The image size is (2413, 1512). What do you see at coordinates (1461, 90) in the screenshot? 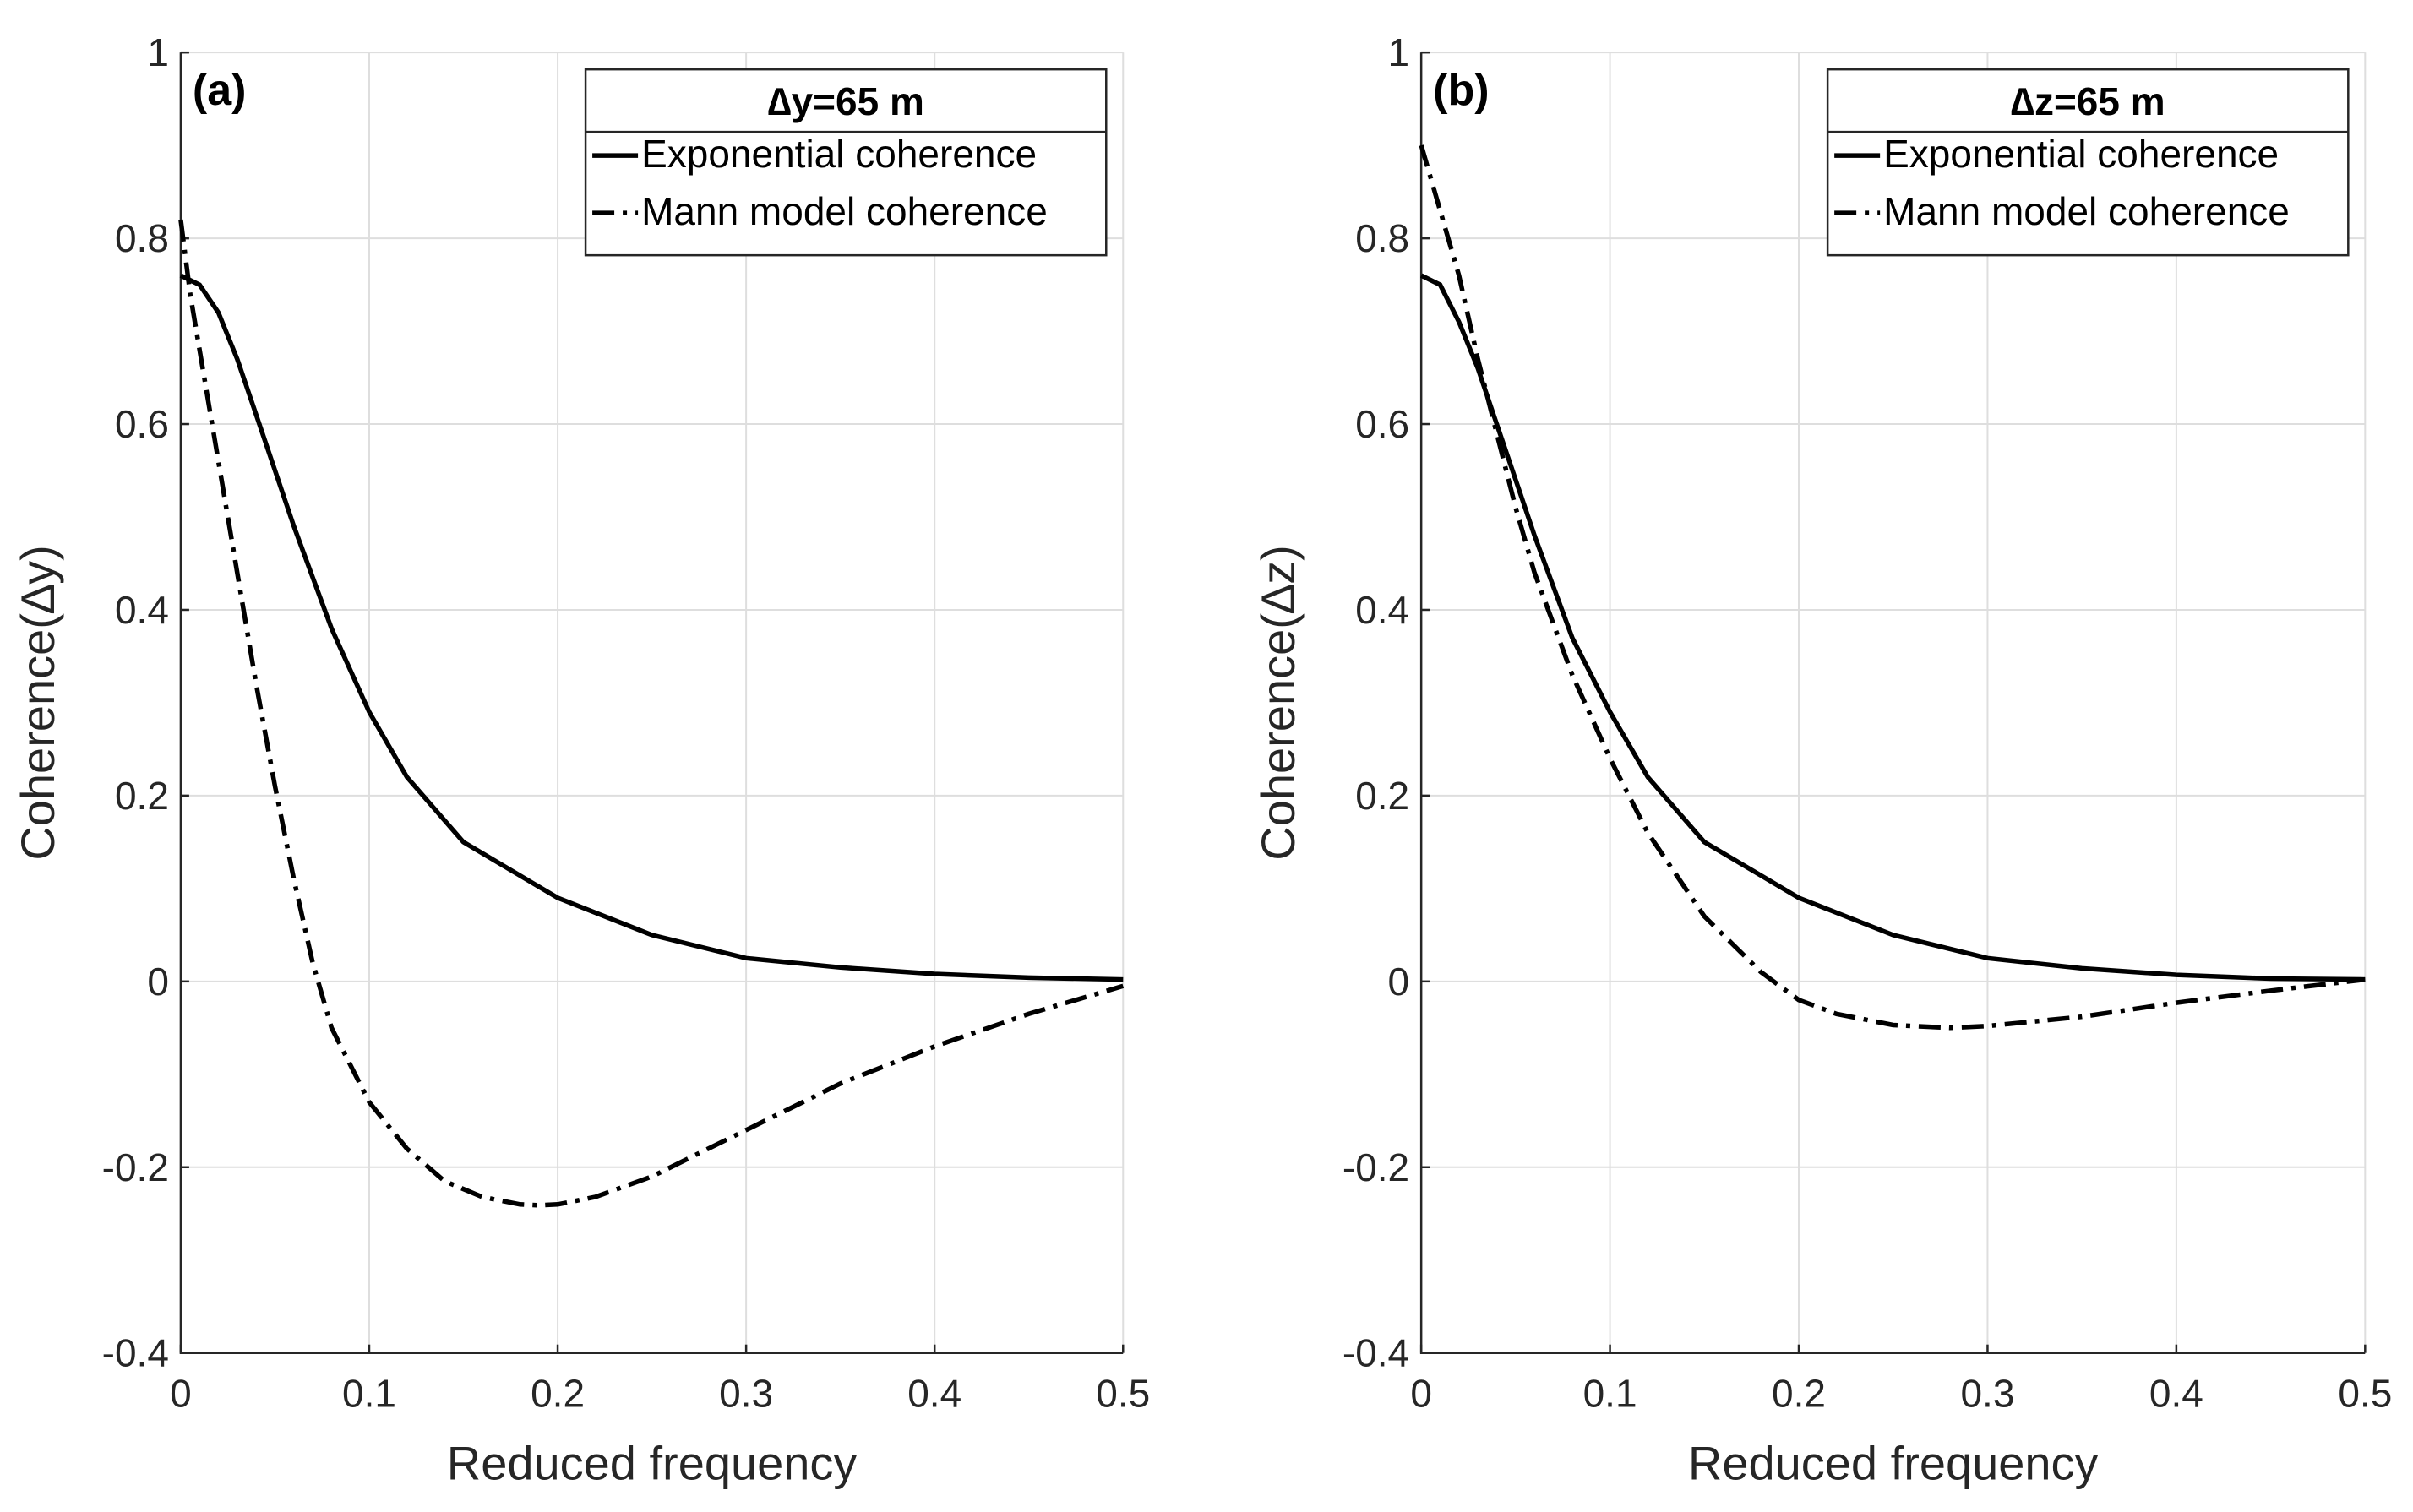
I see `panel-label: (b)` at bounding box center [1461, 90].